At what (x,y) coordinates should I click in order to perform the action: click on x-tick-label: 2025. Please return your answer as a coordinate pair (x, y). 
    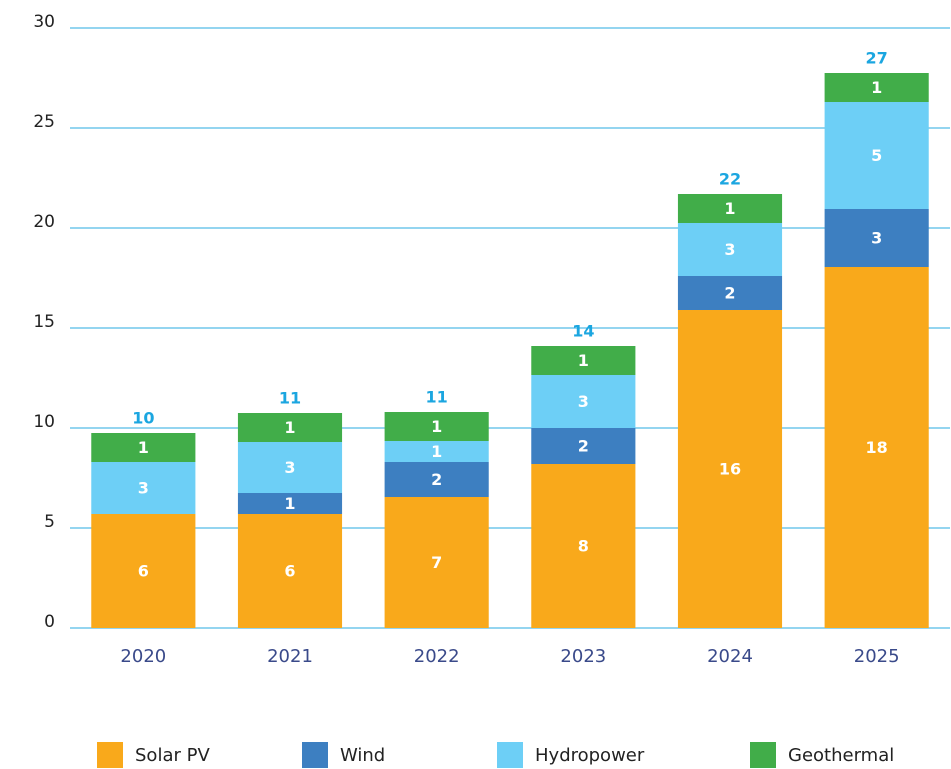
    Looking at the image, I should click on (877, 656).